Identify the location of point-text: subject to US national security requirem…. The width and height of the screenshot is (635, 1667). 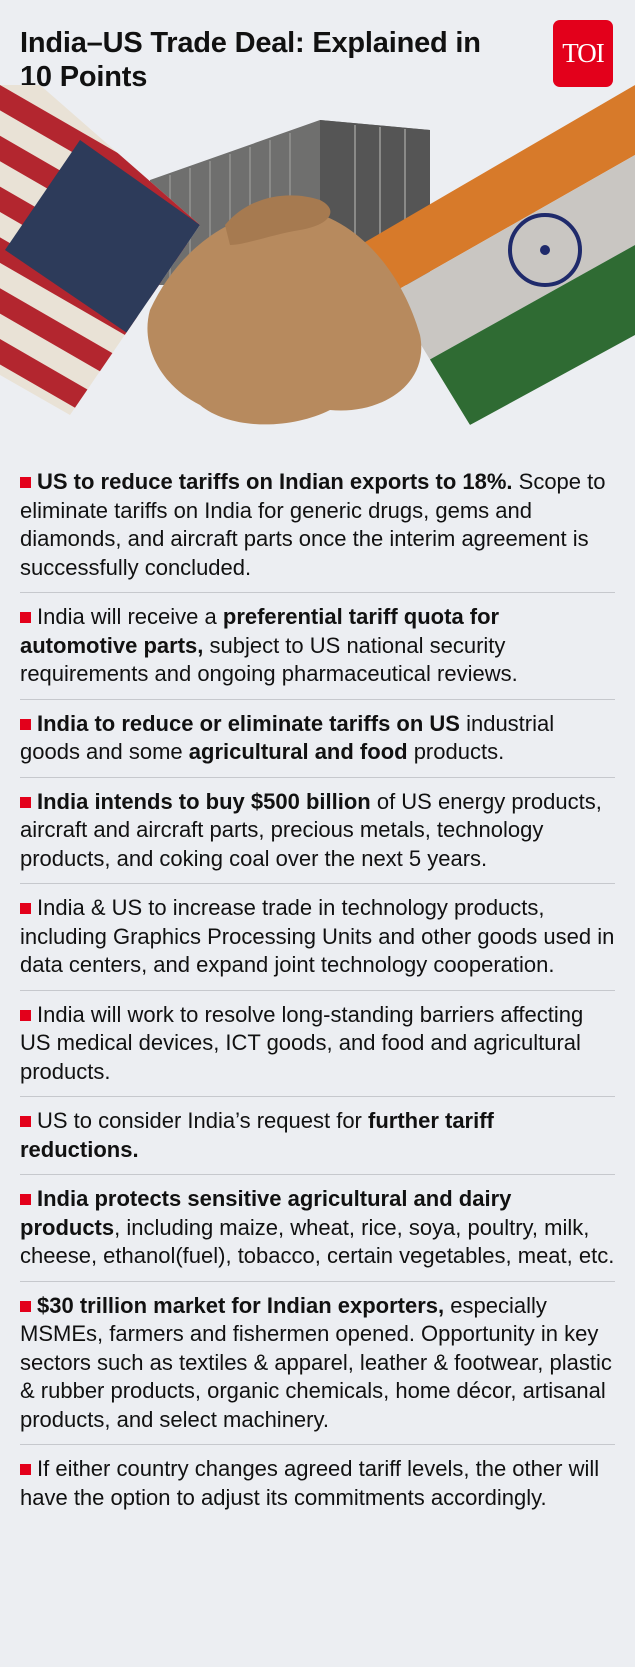
(269, 659).